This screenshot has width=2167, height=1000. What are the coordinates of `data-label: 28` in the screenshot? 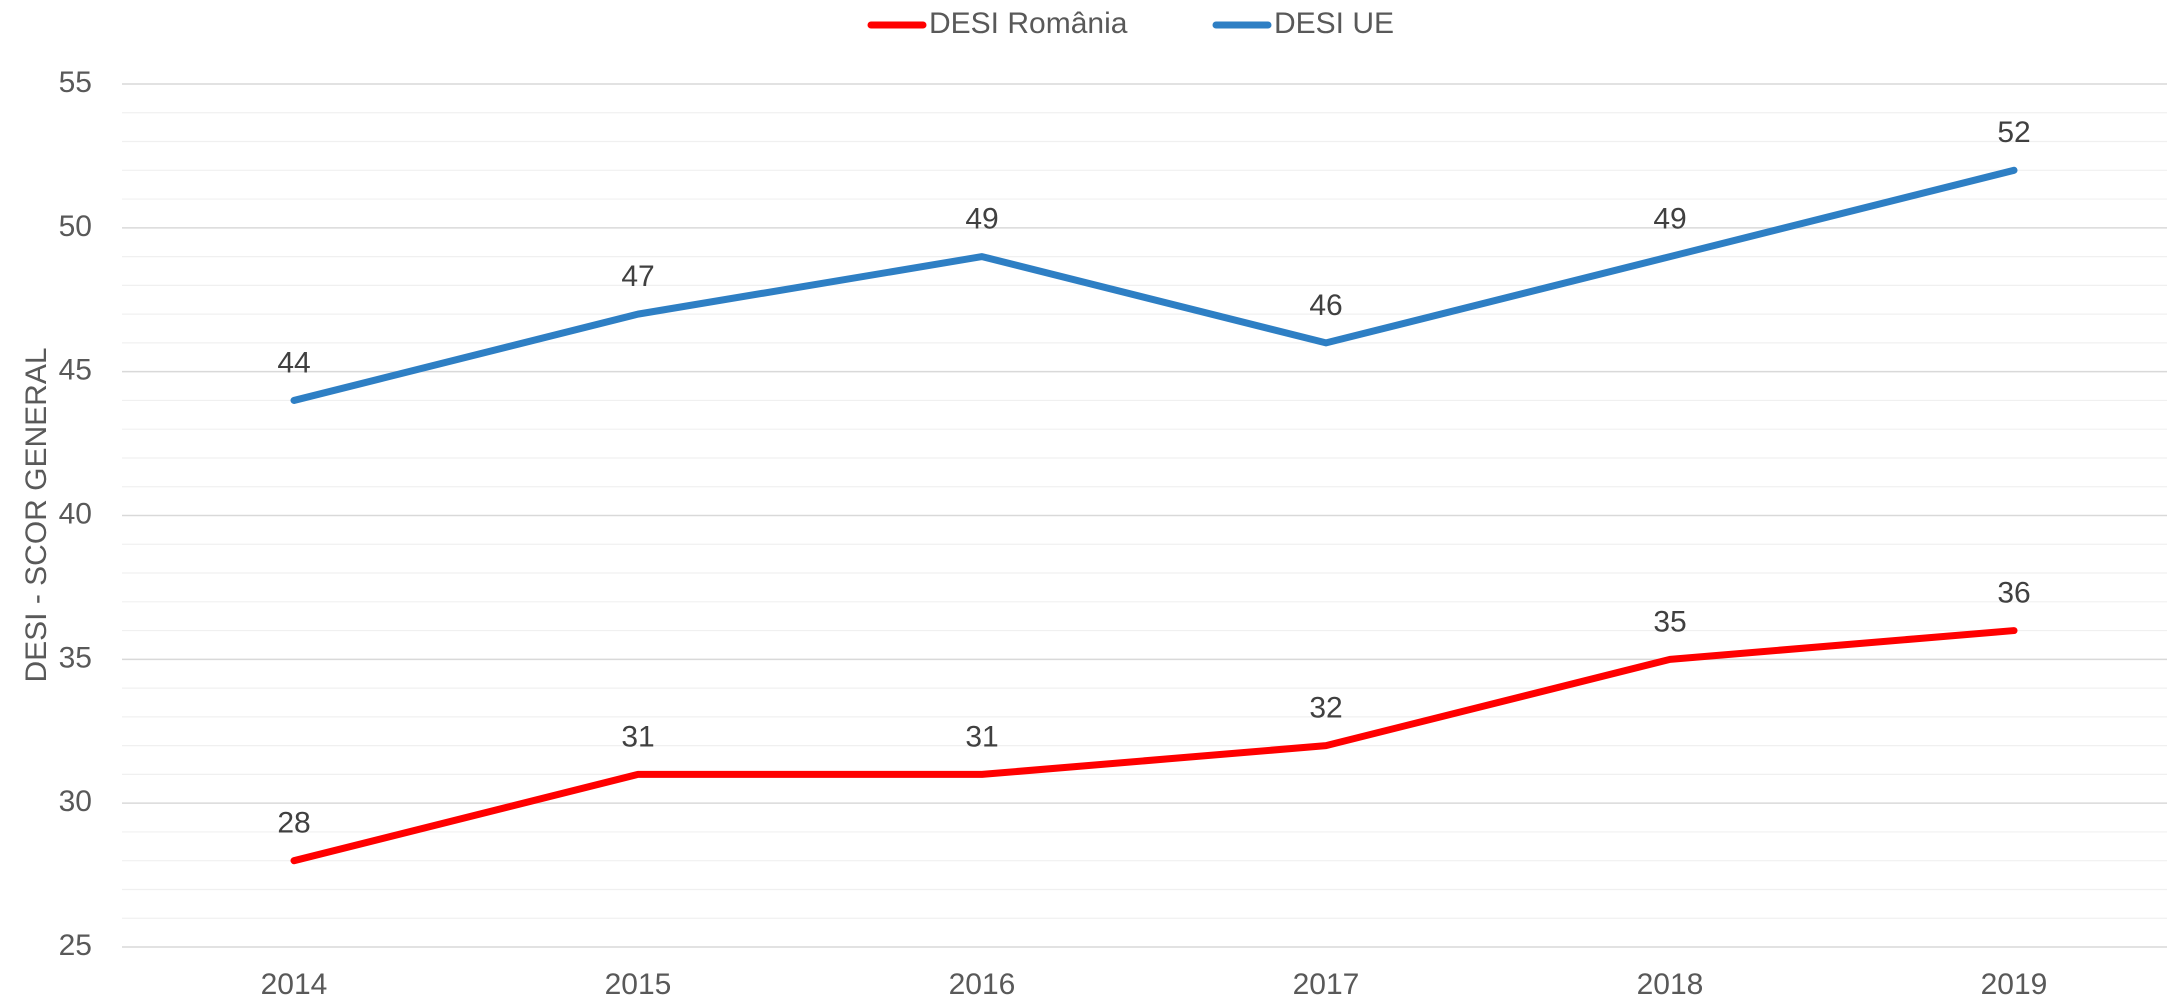 It's located at (293, 823).